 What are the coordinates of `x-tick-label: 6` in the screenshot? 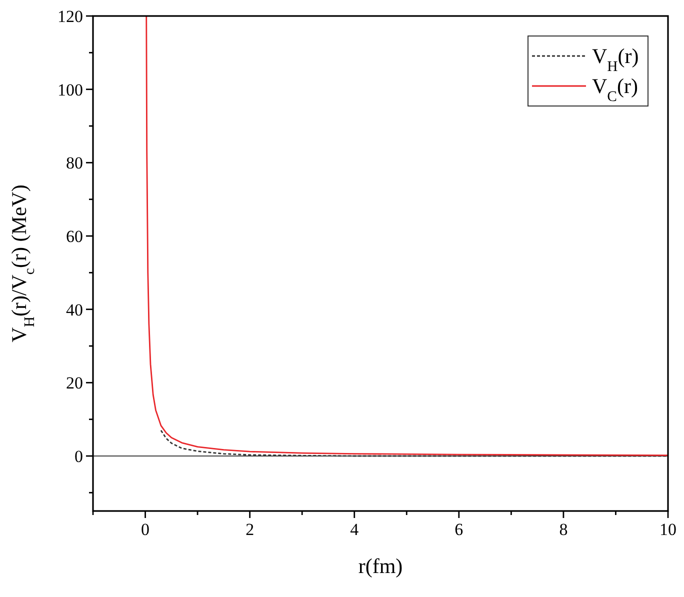 It's located at (459, 529).